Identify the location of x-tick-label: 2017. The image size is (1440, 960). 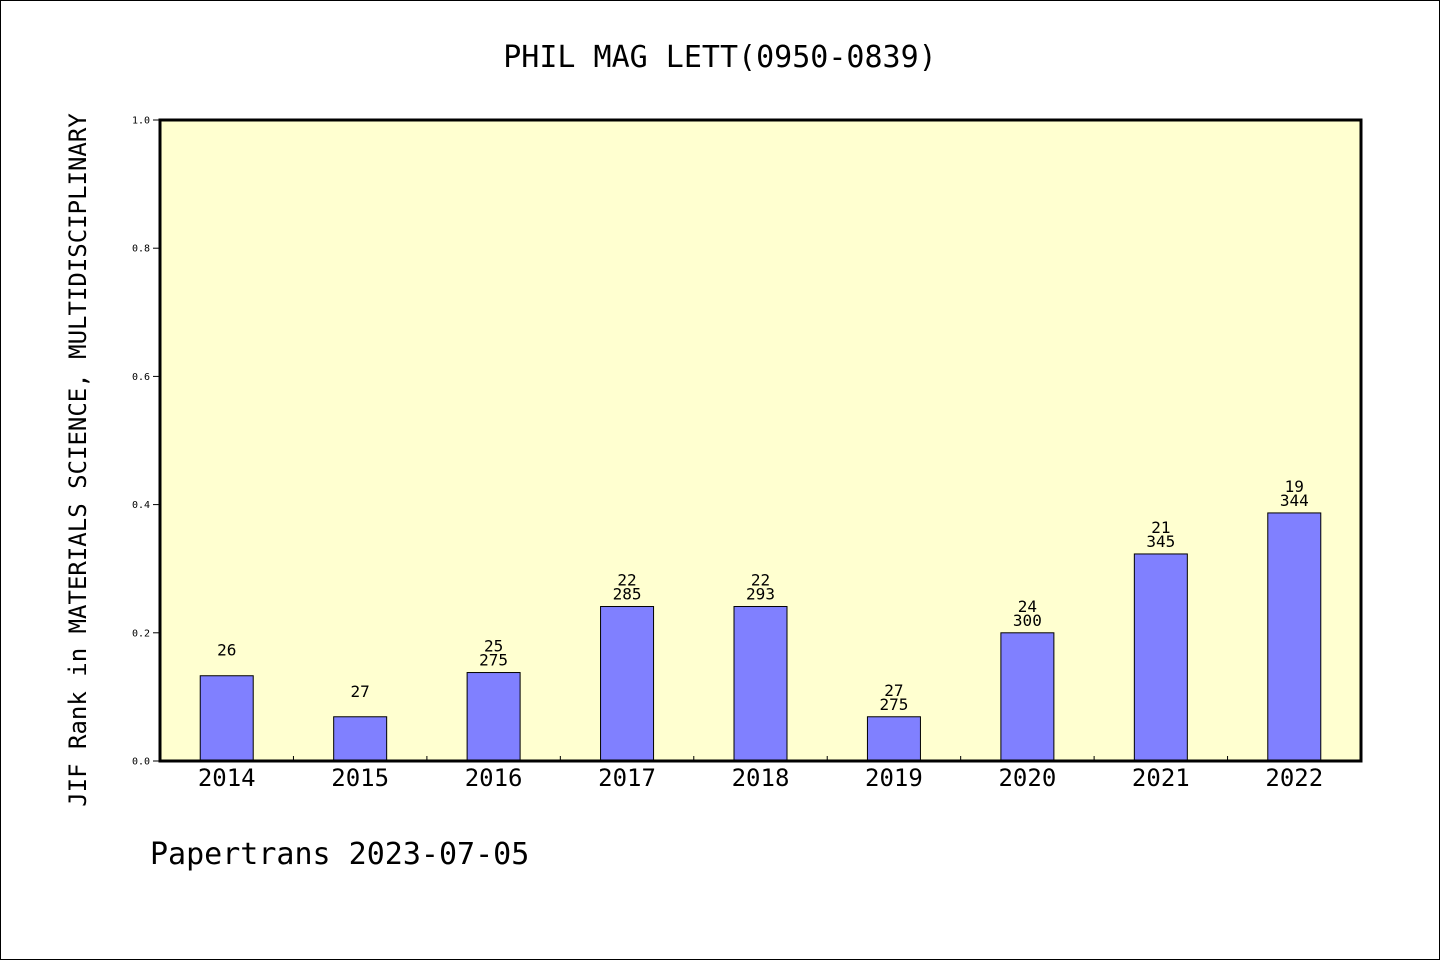
(627, 778).